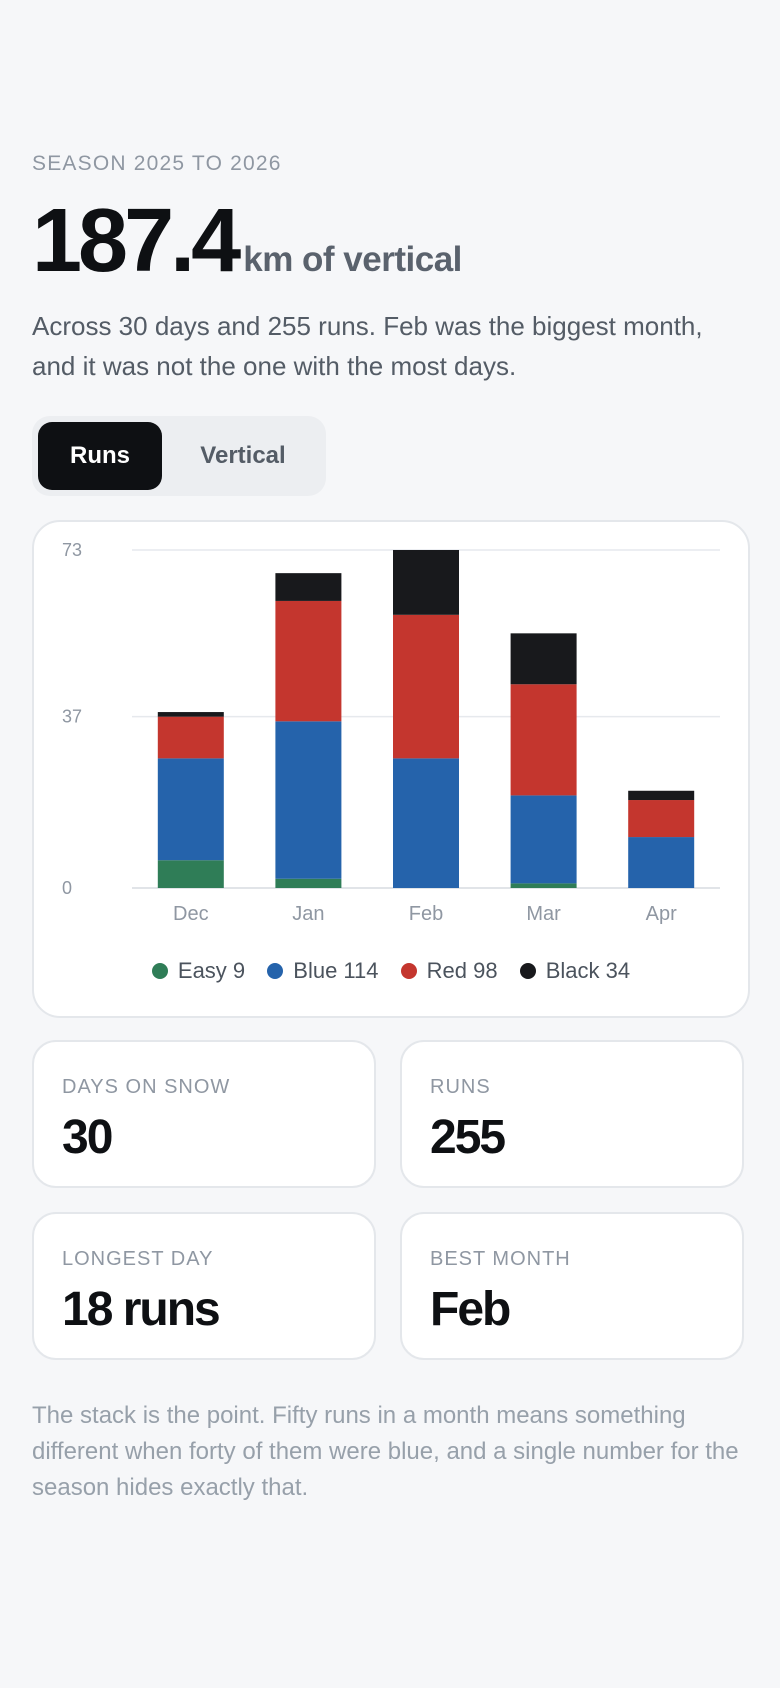 This screenshot has height=1688, width=780. What do you see at coordinates (308, 800) in the screenshot?
I see `bar-jan-blue` at bounding box center [308, 800].